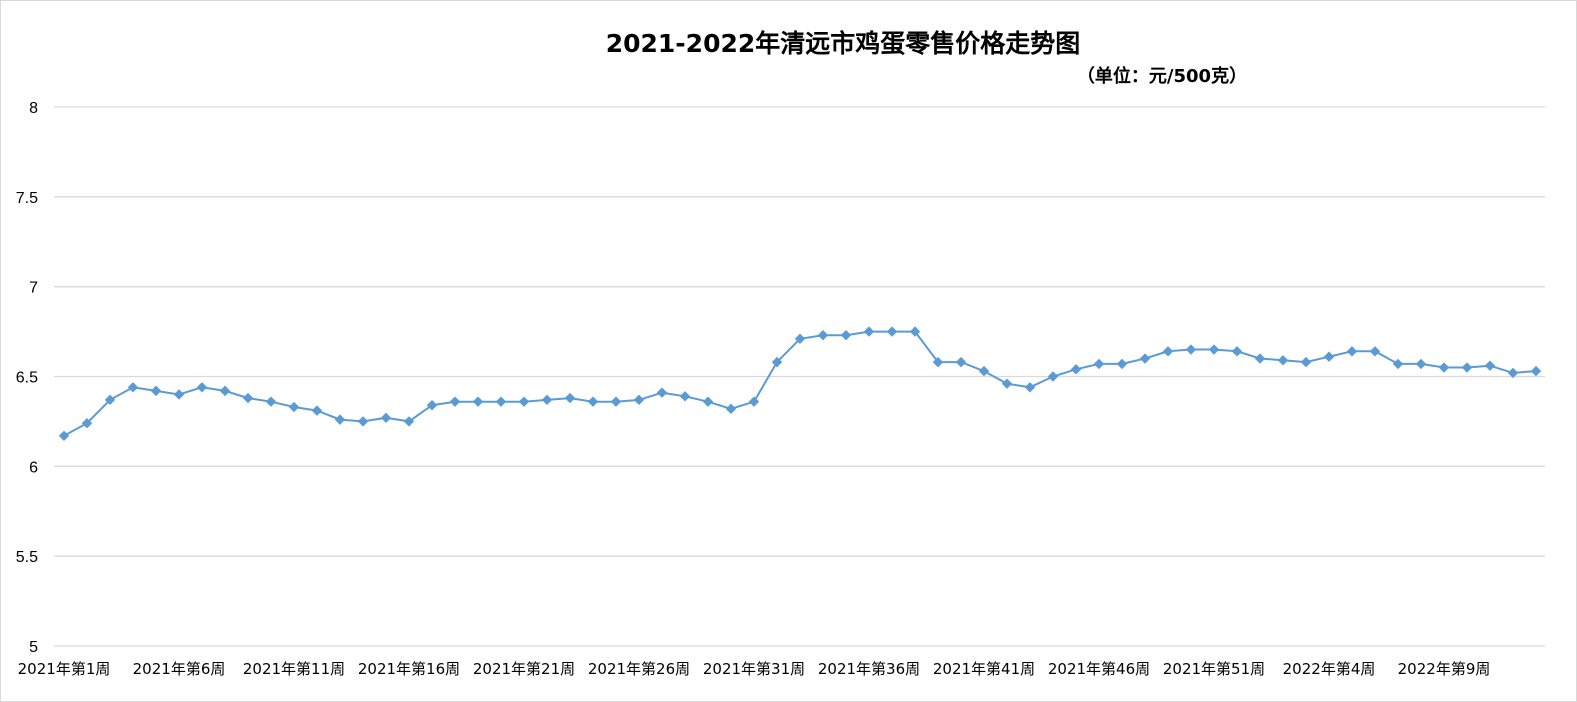 This screenshot has width=1577, height=702. Describe the element at coordinates (27, 557) in the screenshot. I see `y-tick-label: 5.5` at that location.